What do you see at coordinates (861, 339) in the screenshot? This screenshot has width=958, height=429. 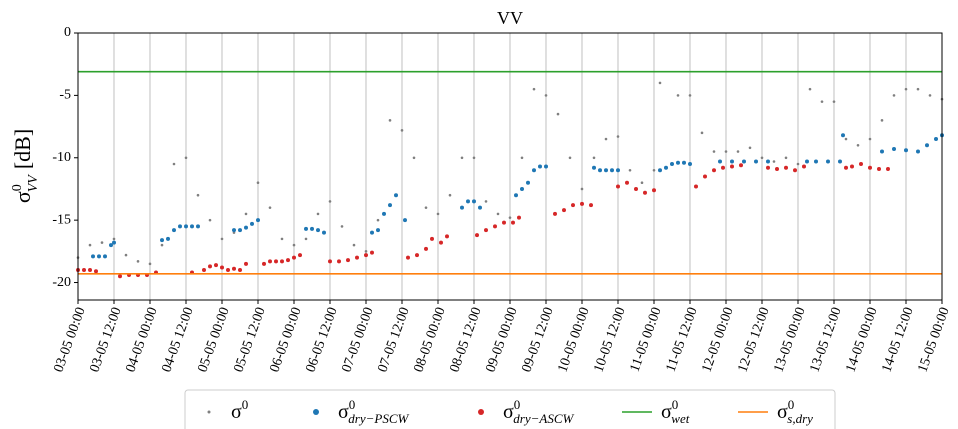 I see `x-tick-label: 14-05 00:00` at bounding box center [861, 339].